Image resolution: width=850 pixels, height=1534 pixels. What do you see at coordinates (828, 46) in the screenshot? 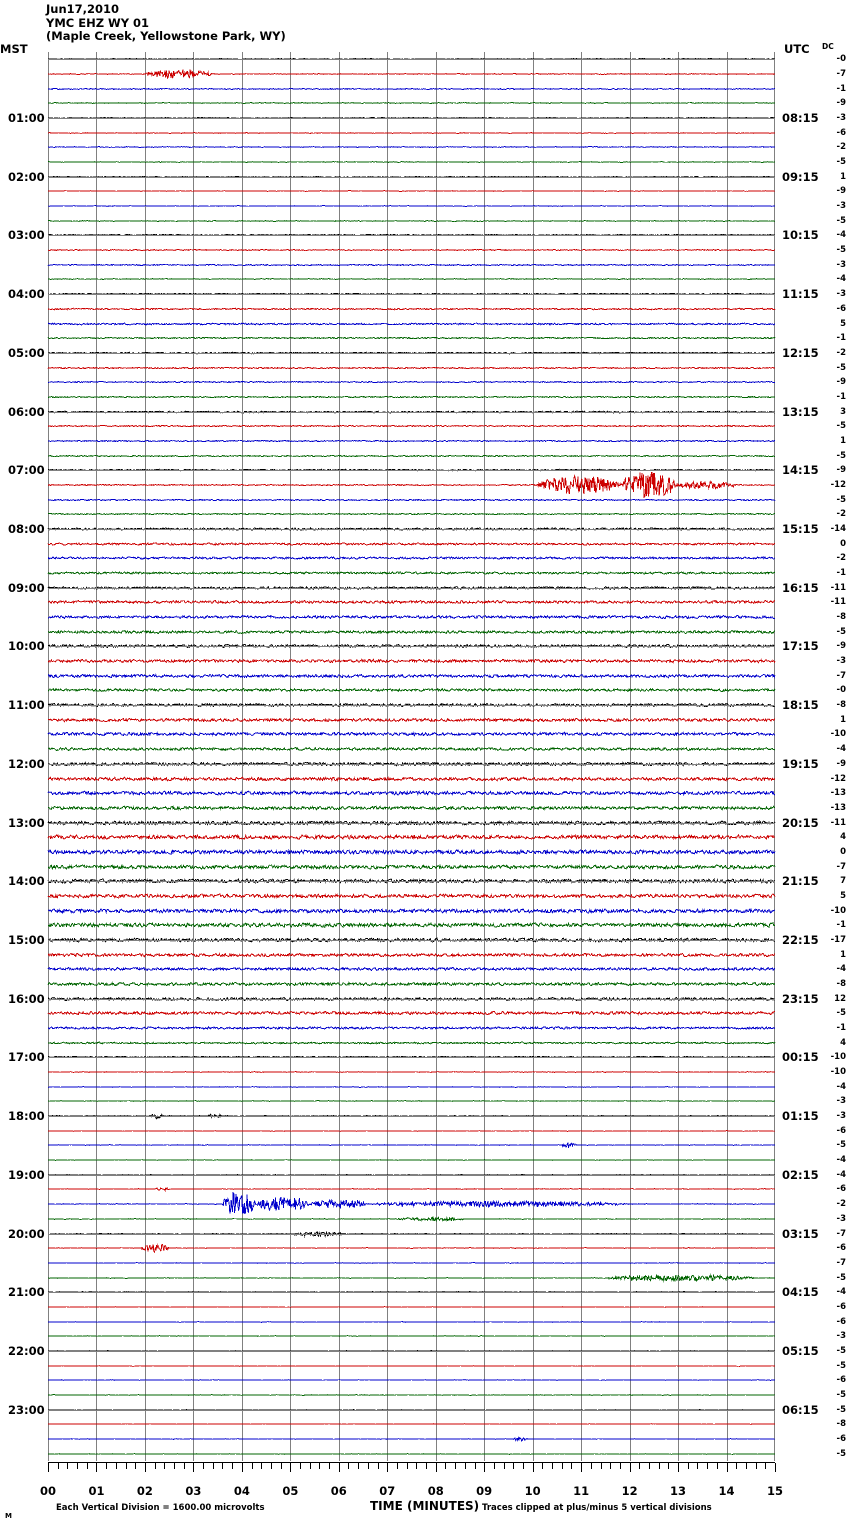
I see `dc-axis-title: DC` at bounding box center [828, 46].